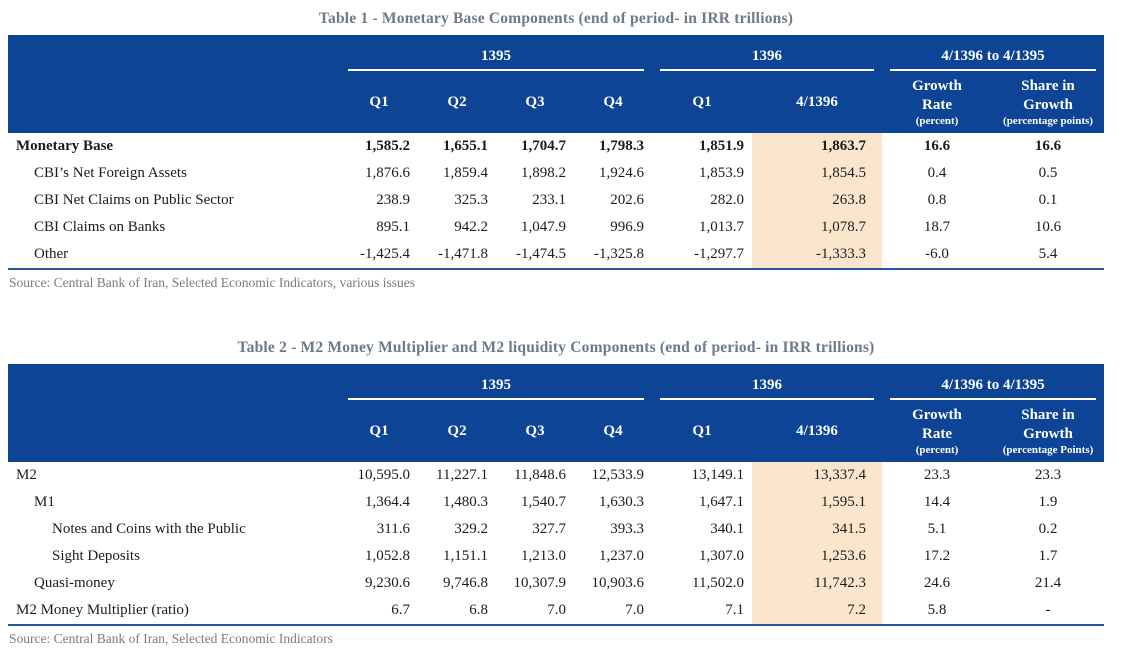  I want to click on value-cell: 10,903.6, so click(613, 583).